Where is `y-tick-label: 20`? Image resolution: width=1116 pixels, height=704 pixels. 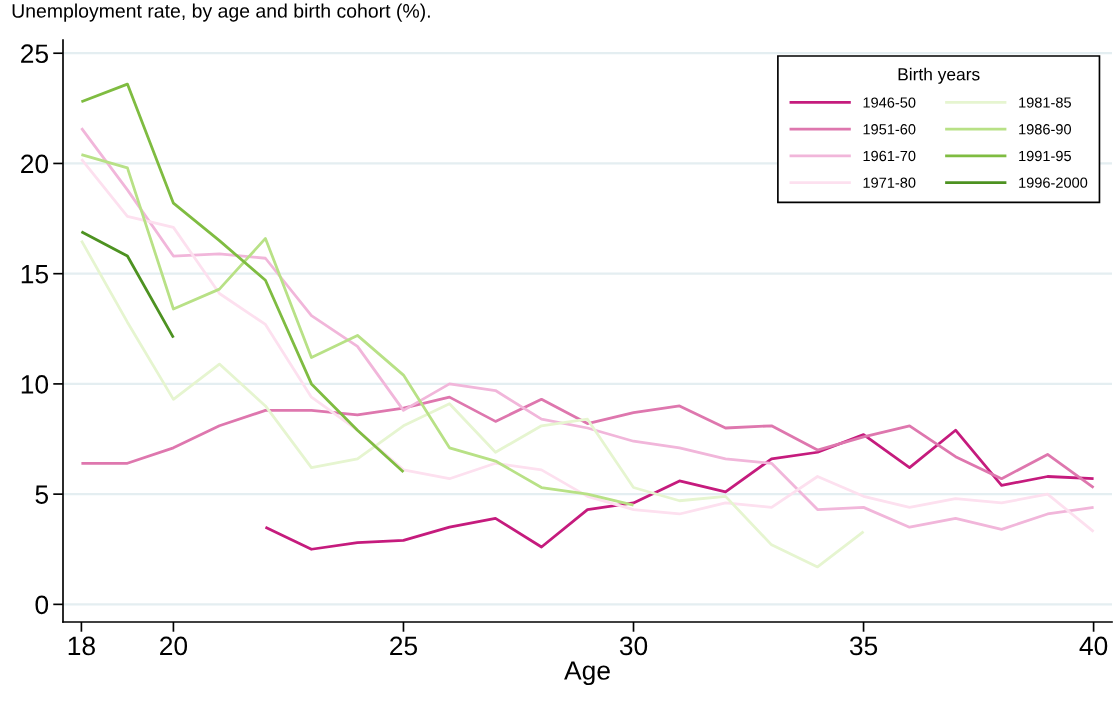 y-tick-label: 20 is located at coordinates (35, 164).